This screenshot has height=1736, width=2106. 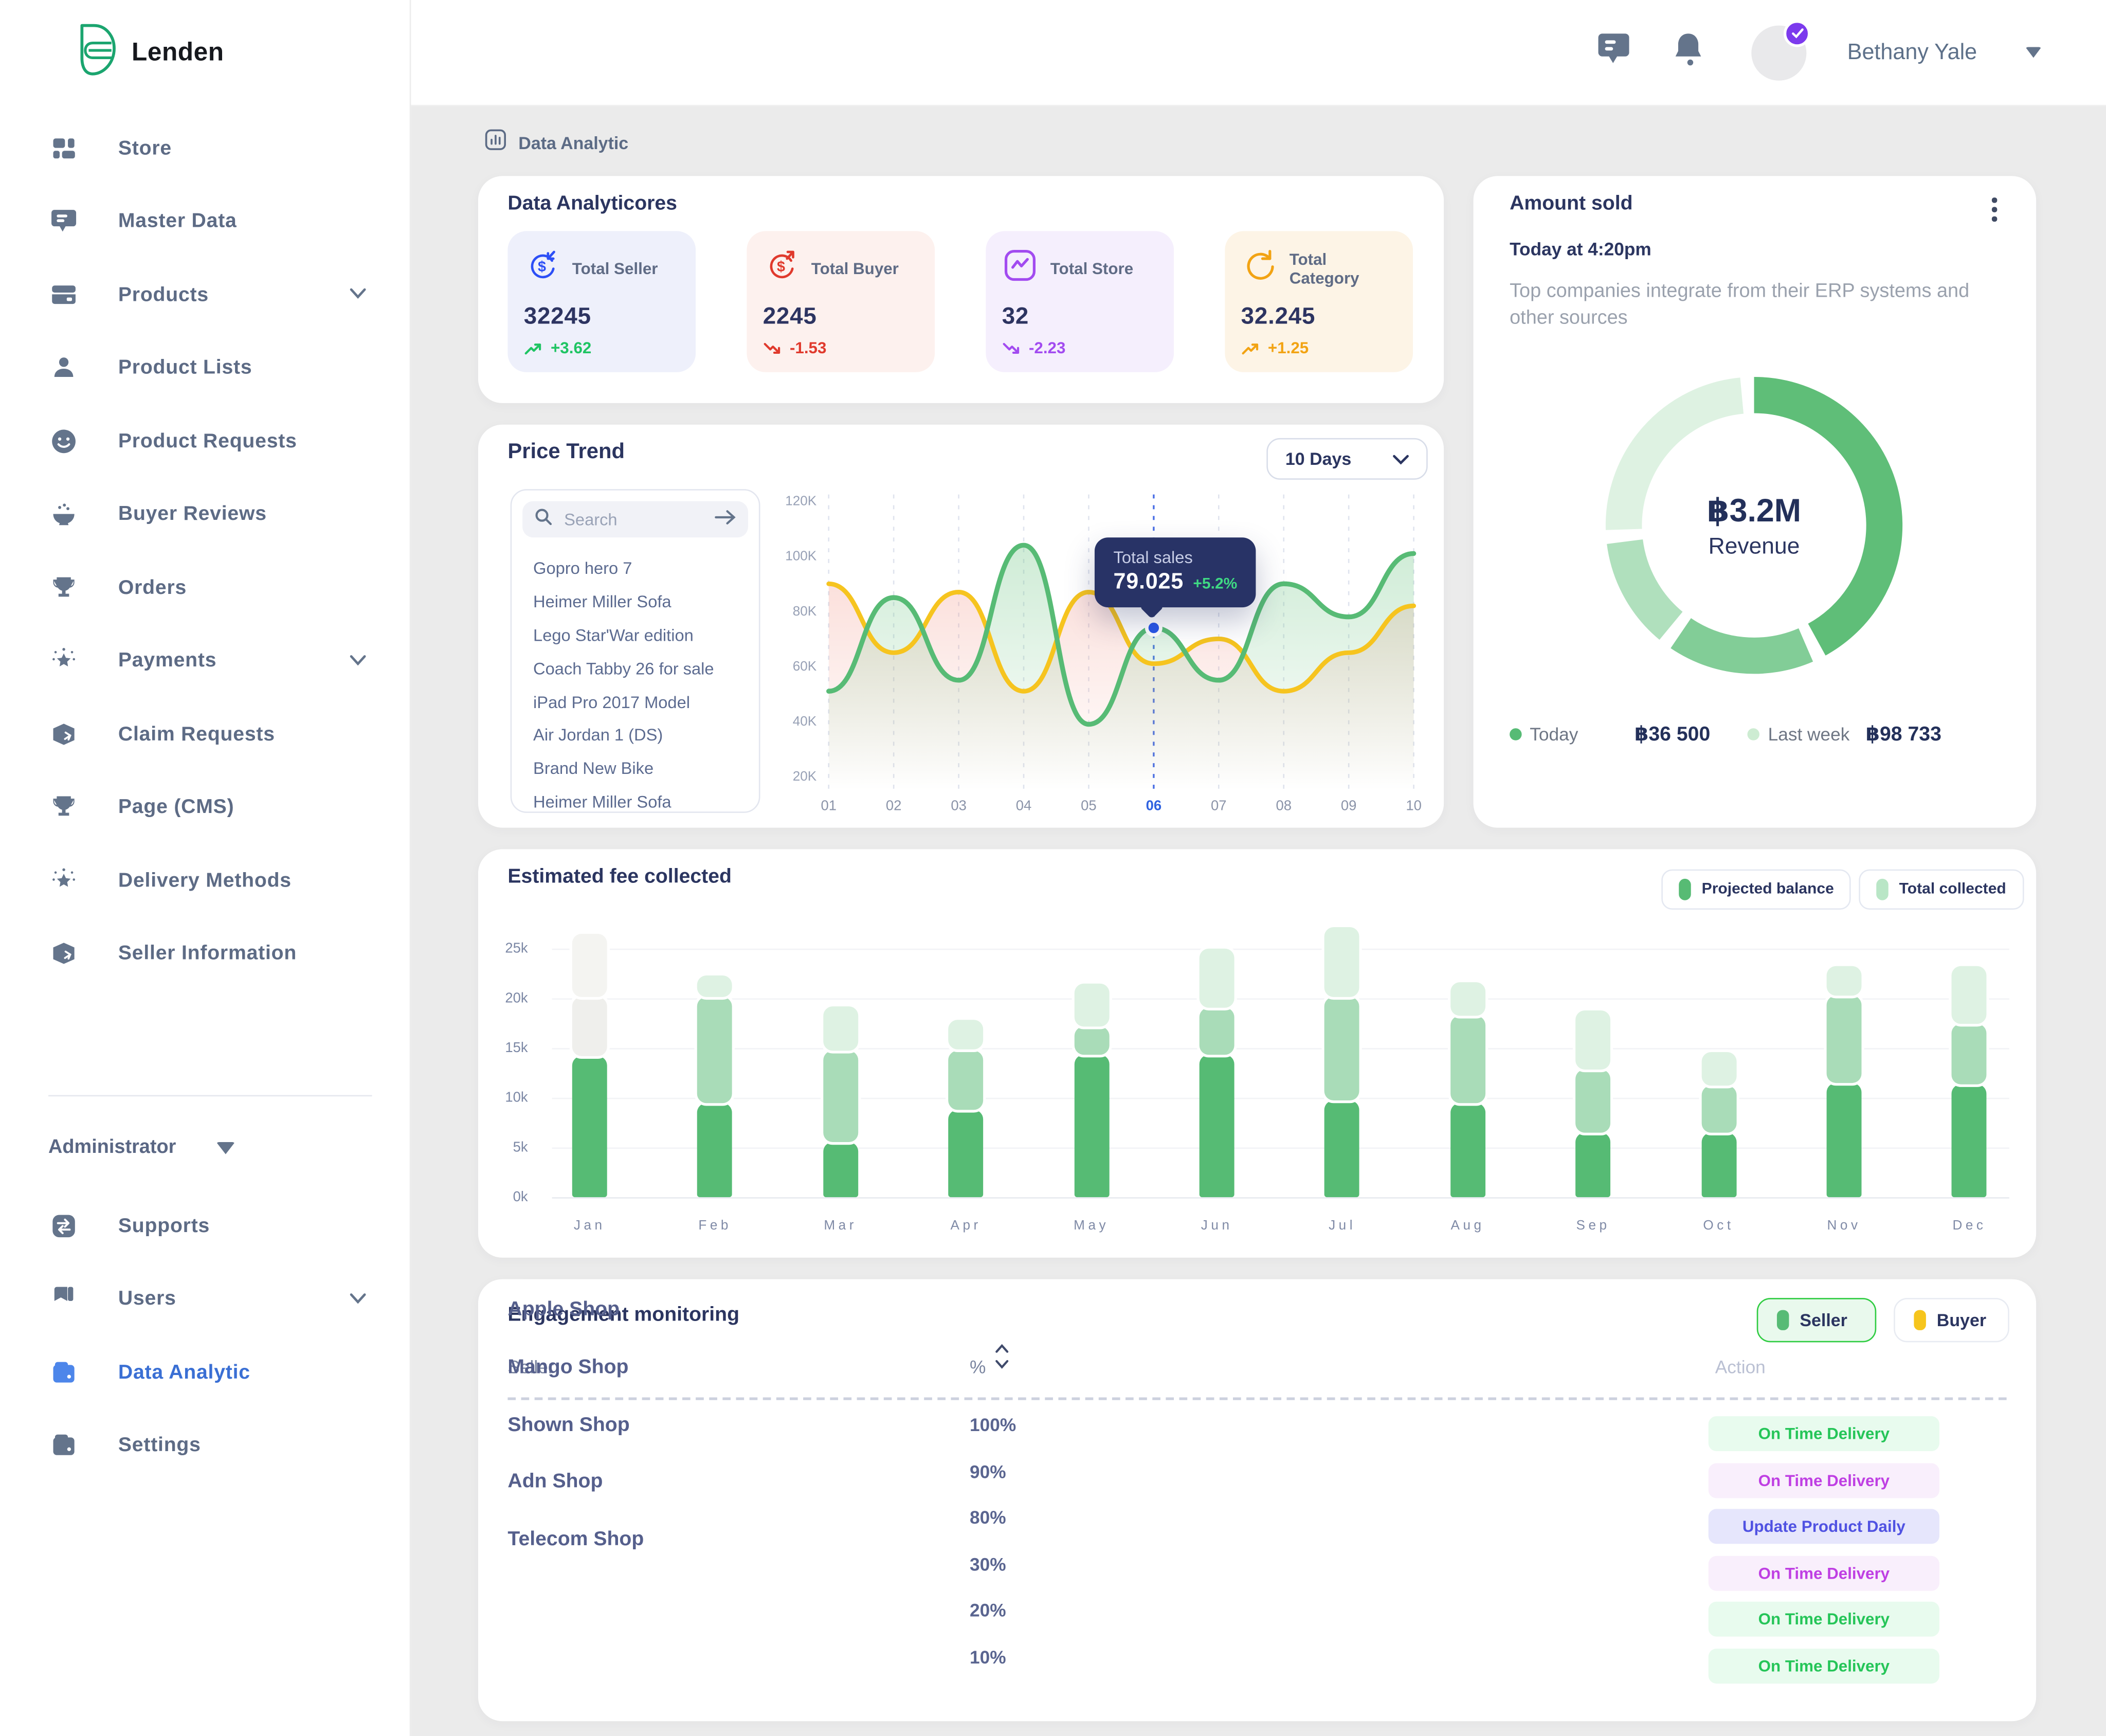 What do you see at coordinates (1216, 1073) in the screenshot?
I see `fee-bar-jun` at bounding box center [1216, 1073].